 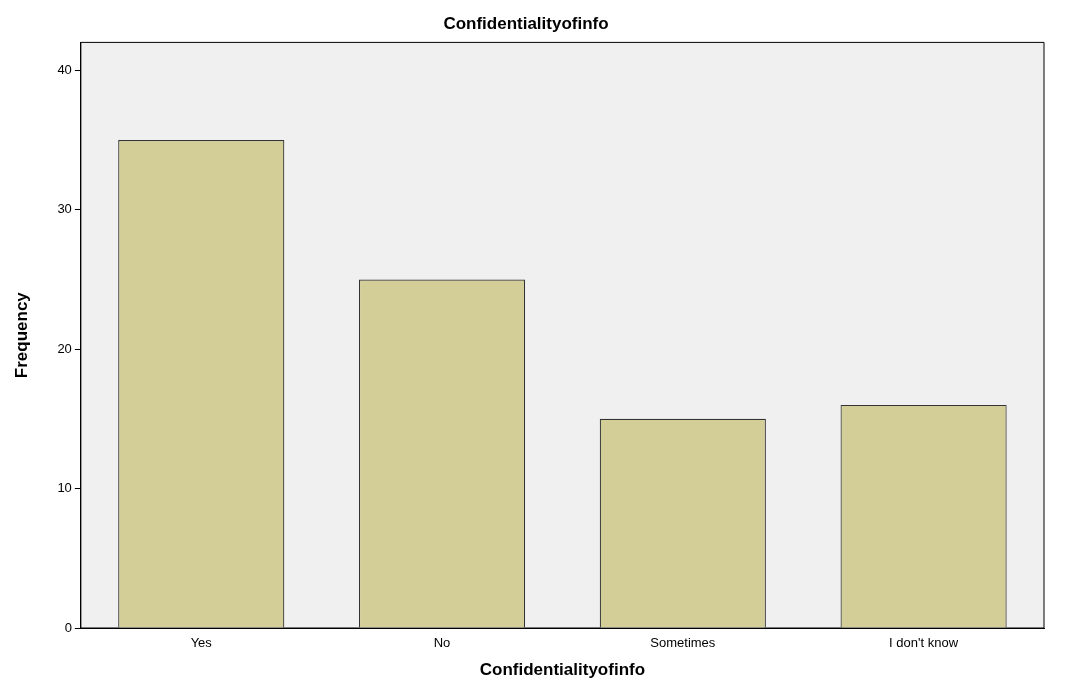 What do you see at coordinates (924, 643) in the screenshot?
I see `x-tick-label: I don't know` at bounding box center [924, 643].